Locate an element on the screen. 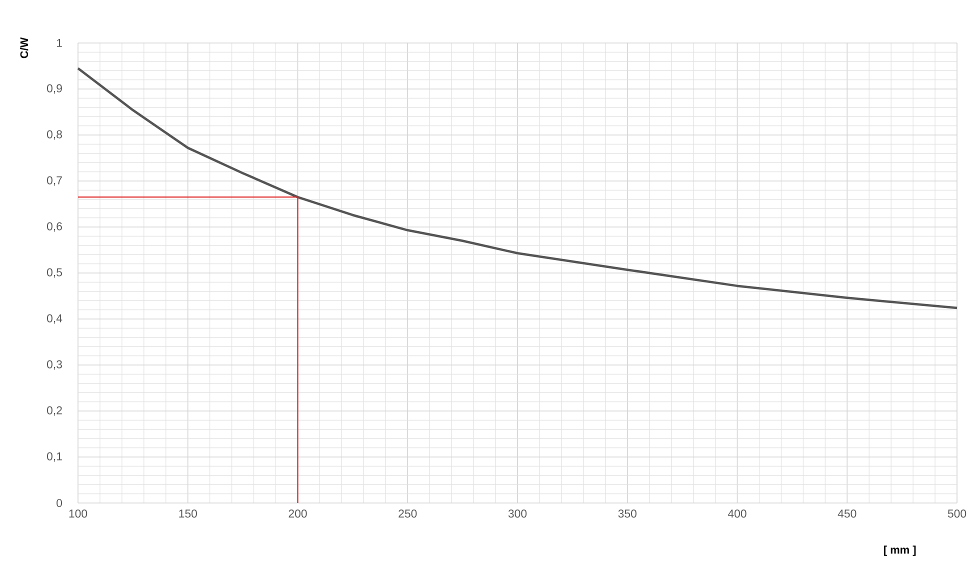 This screenshot has width=977, height=570. x-tick-label: 450 is located at coordinates (847, 514).